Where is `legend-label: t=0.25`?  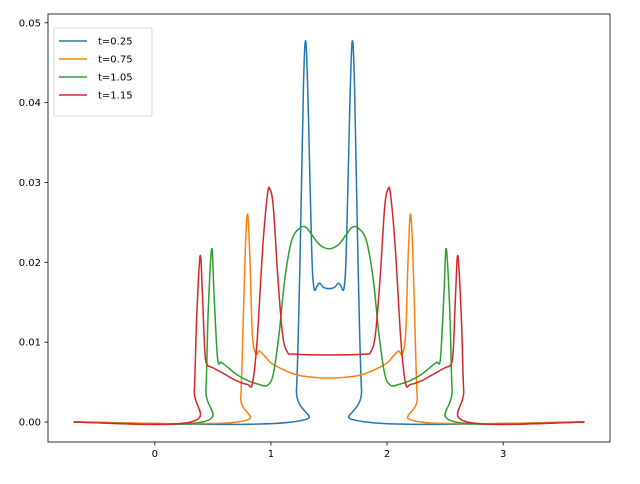
legend-label: t=0.25 is located at coordinates (115, 42).